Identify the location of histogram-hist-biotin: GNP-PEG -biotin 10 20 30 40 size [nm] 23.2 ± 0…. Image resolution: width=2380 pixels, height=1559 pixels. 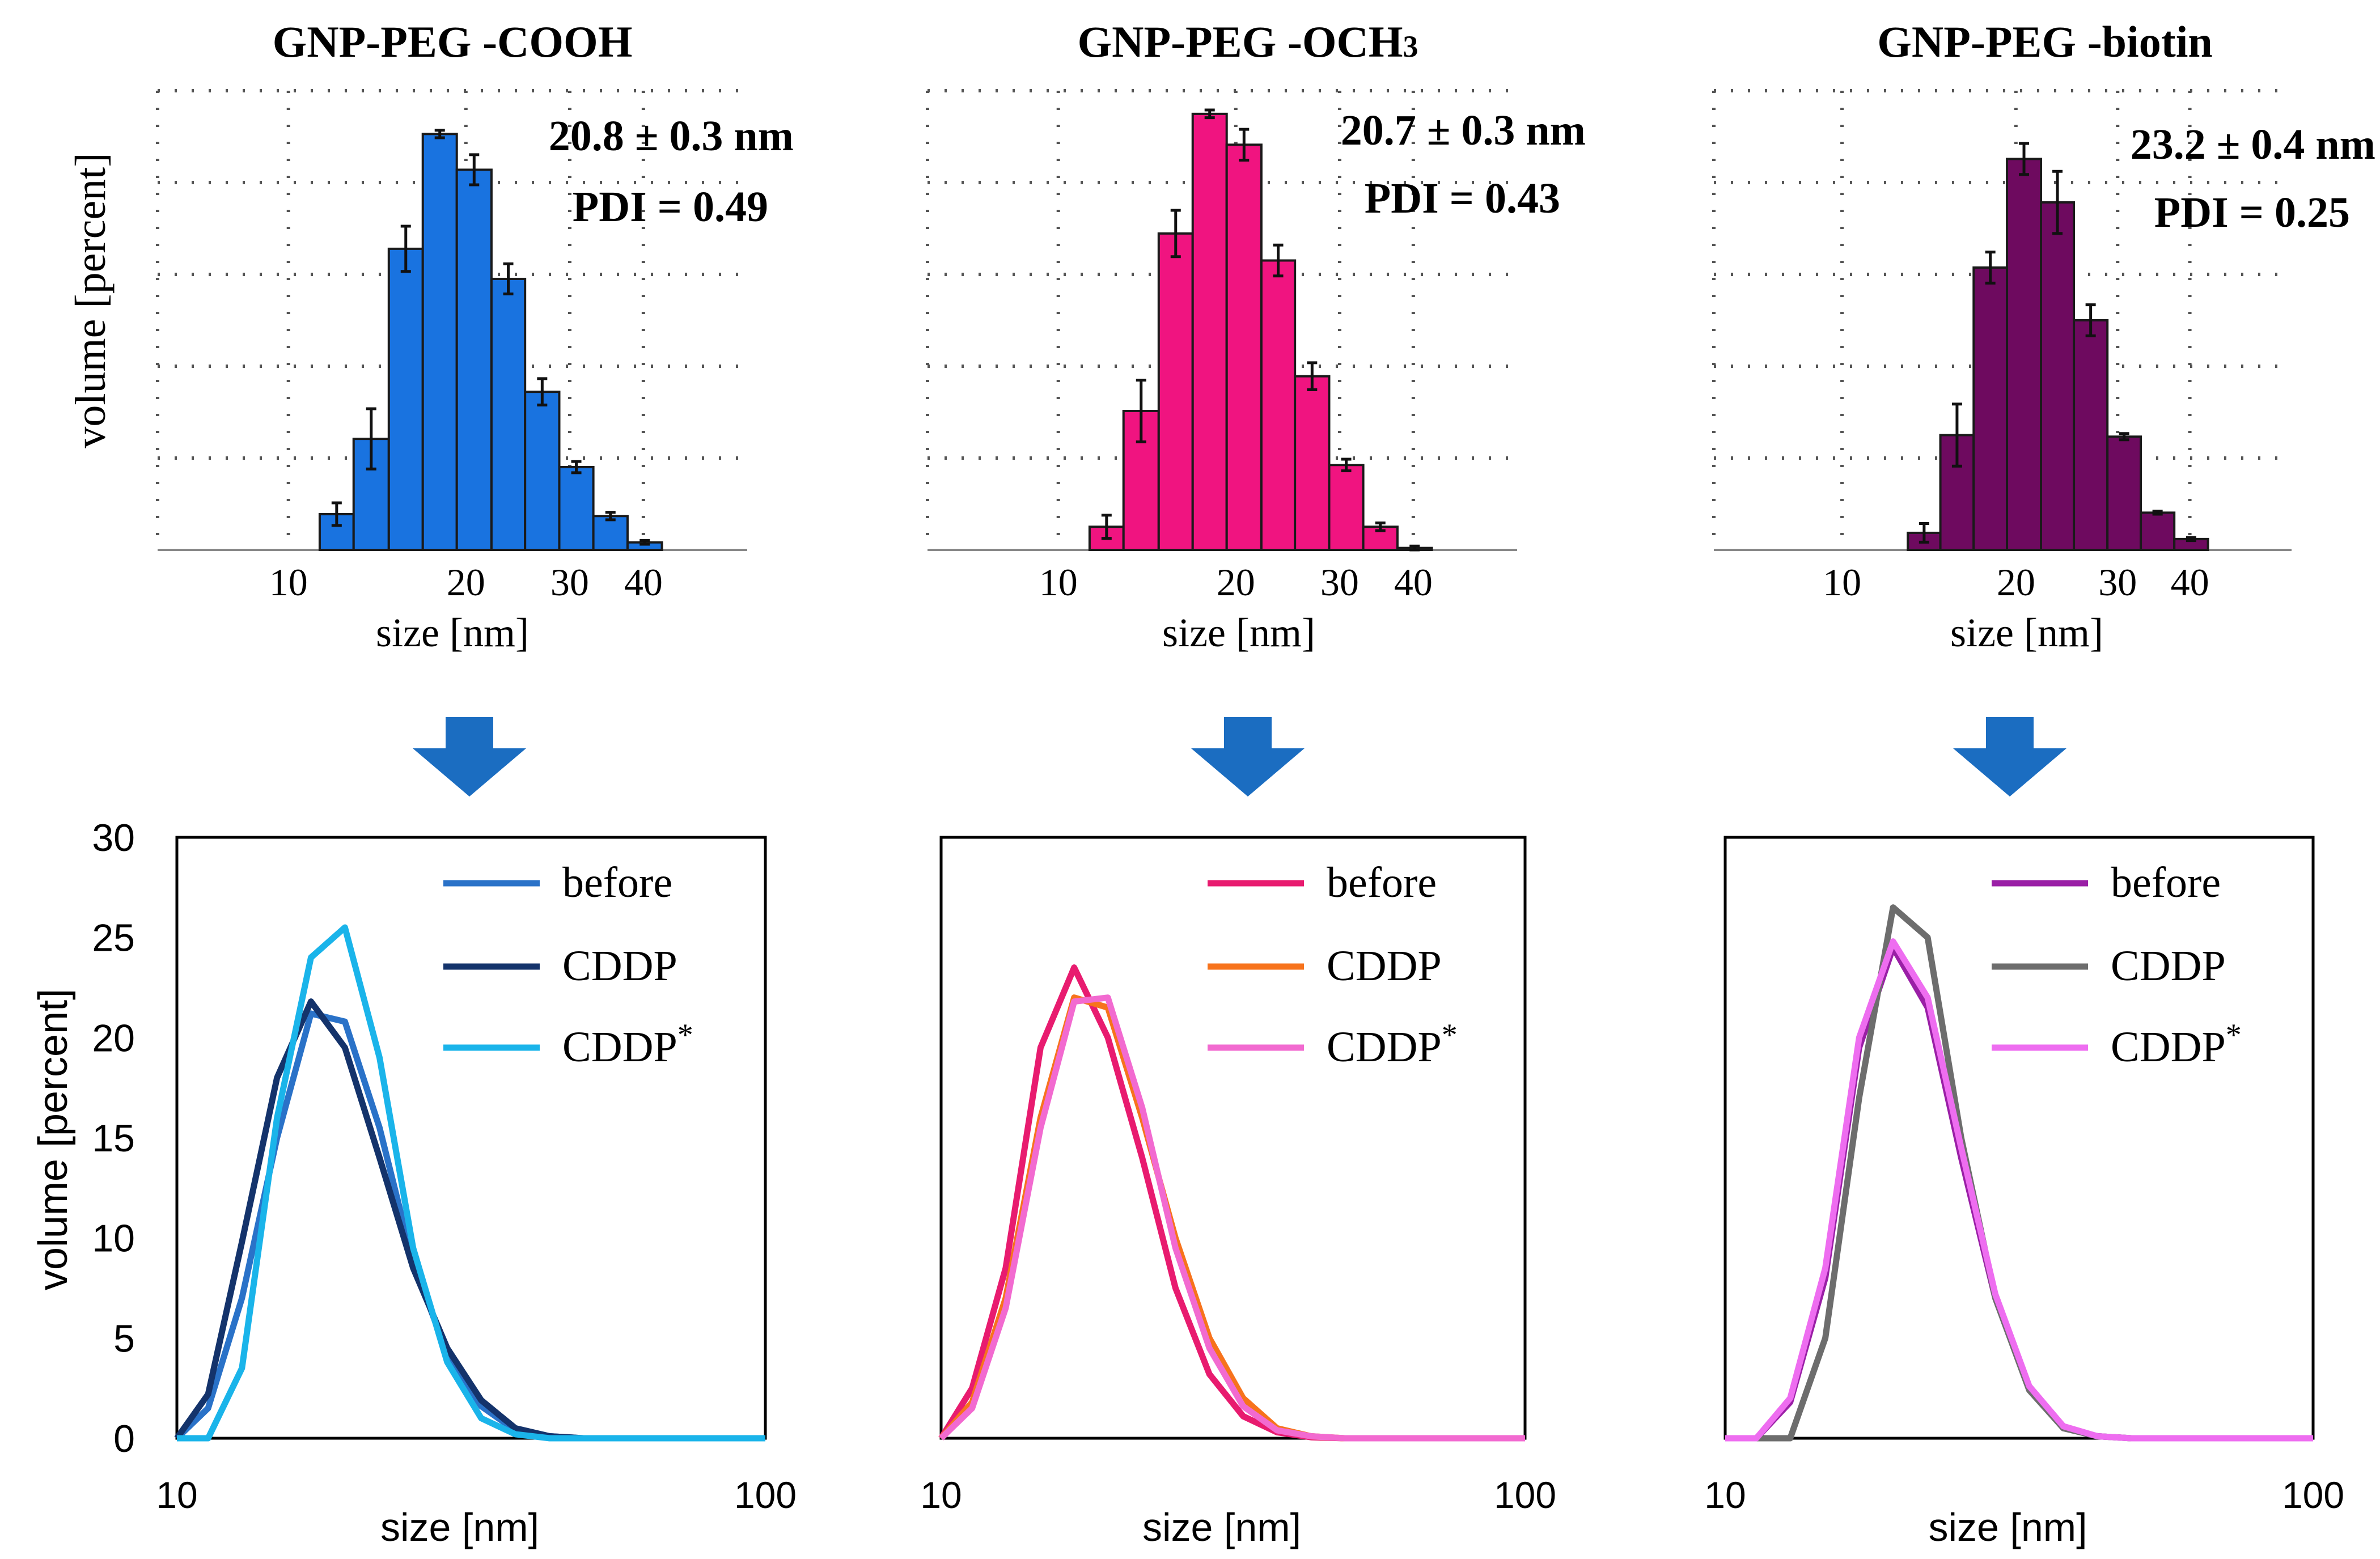
(2044, 336).